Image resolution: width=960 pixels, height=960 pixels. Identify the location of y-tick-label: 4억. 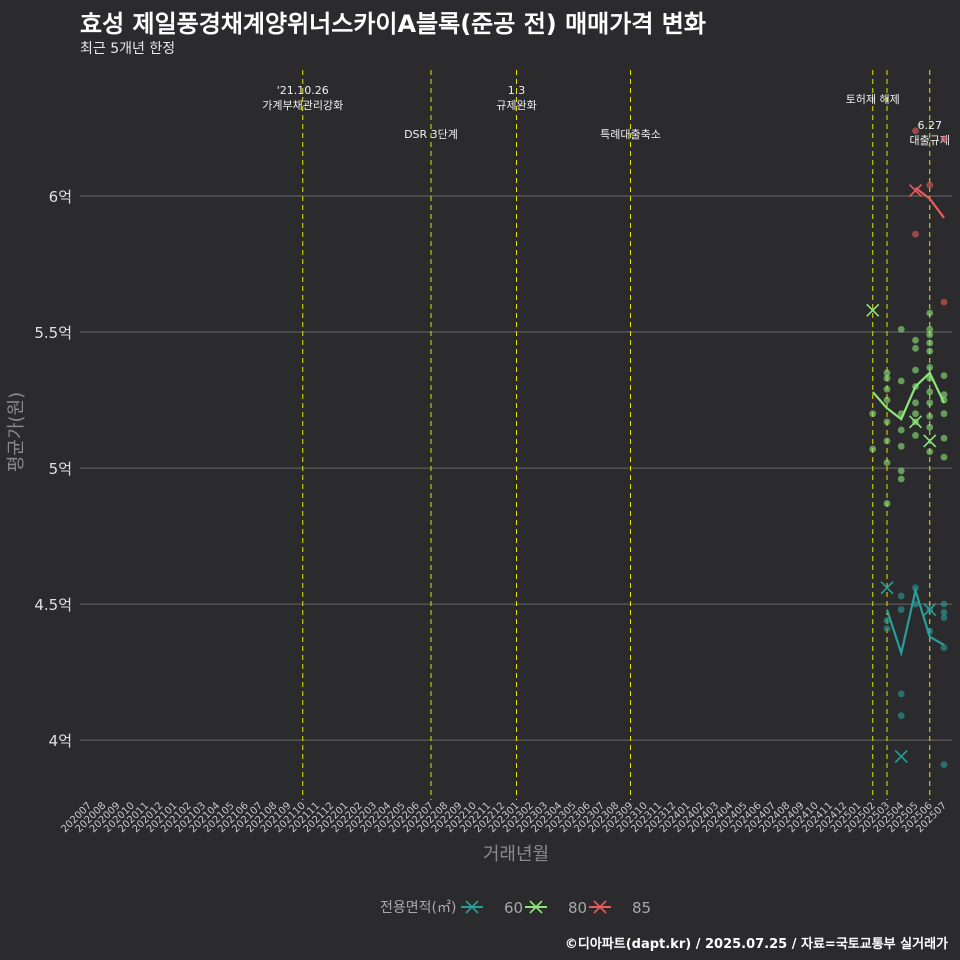
(60, 741).